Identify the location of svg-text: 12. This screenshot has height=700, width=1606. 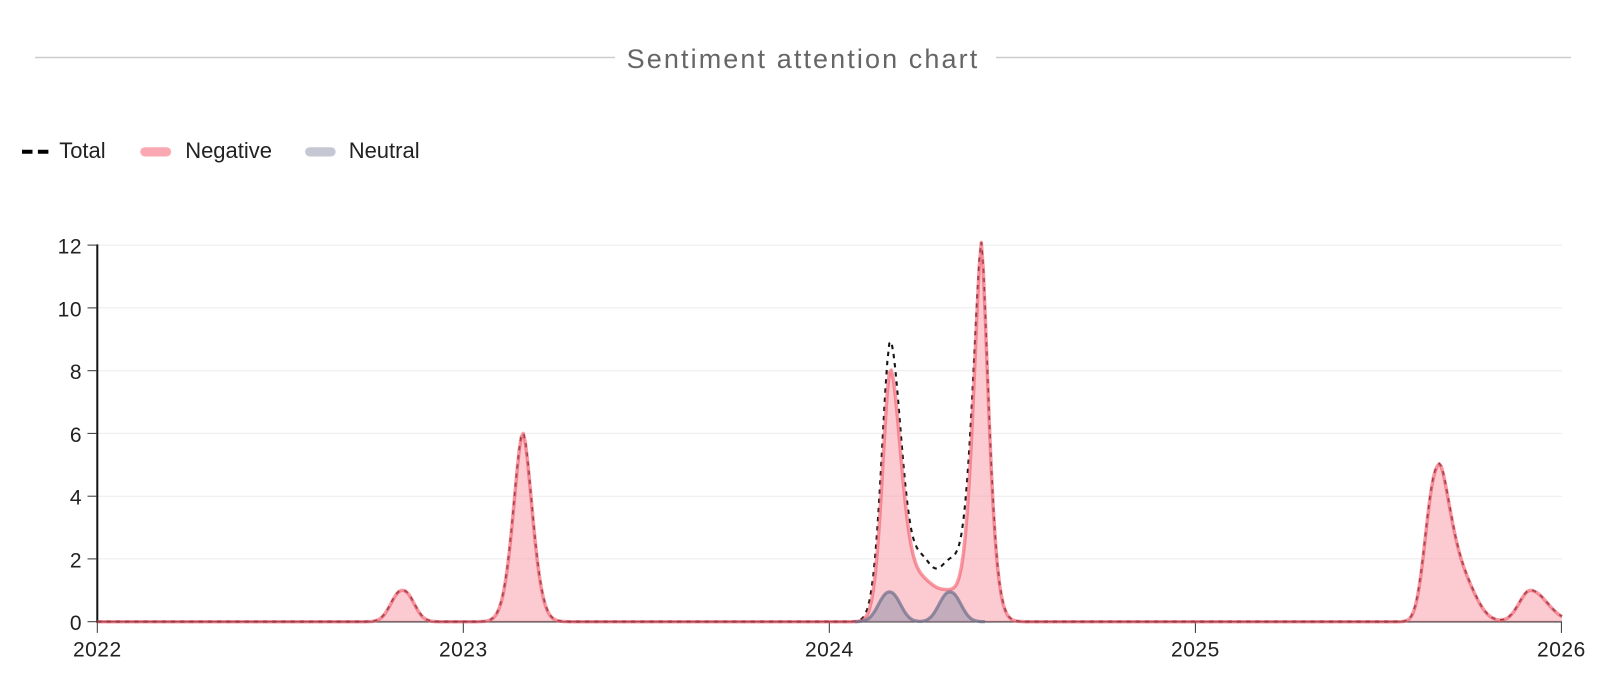
(70, 247).